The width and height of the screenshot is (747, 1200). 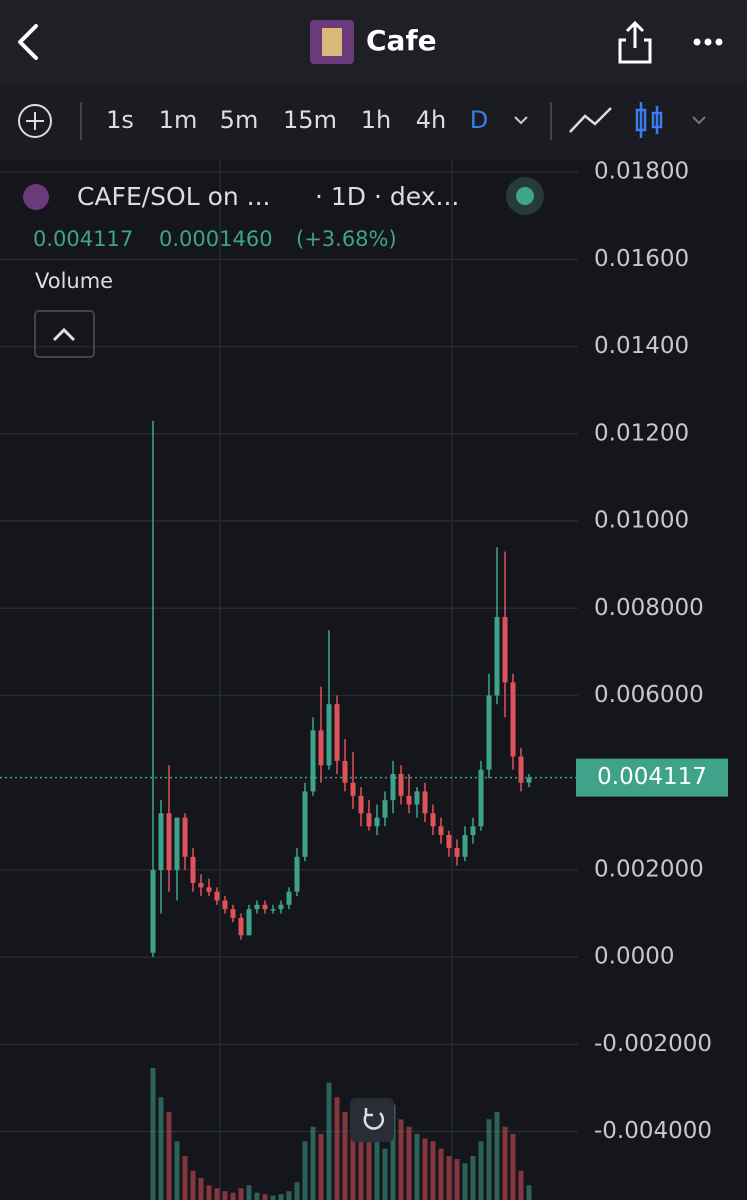 What do you see at coordinates (346, 239) in the screenshot?
I see `legend-change-pct: (+3.68%)` at bounding box center [346, 239].